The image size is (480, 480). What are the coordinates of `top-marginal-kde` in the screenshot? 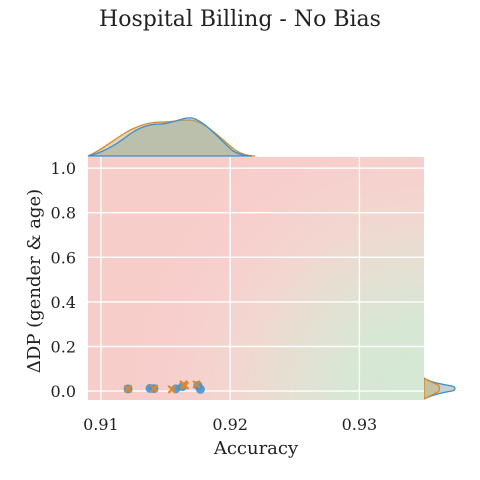 It's located at (171, 137).